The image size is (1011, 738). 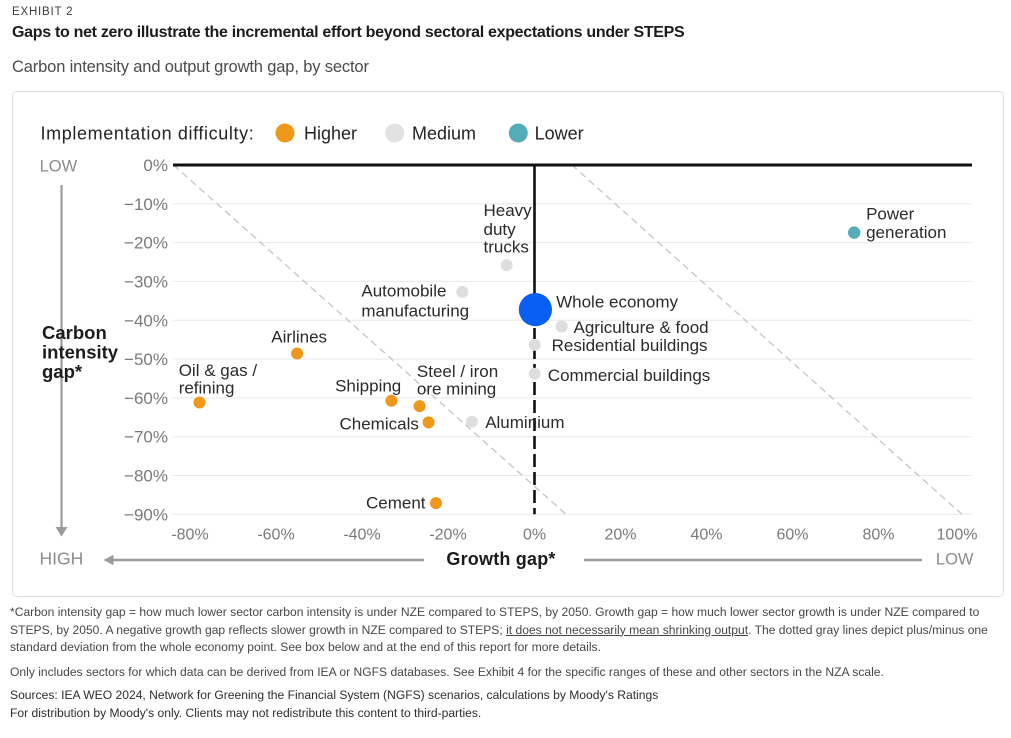 I want to click on svg-text: −70%, so click(x=146, y=437).